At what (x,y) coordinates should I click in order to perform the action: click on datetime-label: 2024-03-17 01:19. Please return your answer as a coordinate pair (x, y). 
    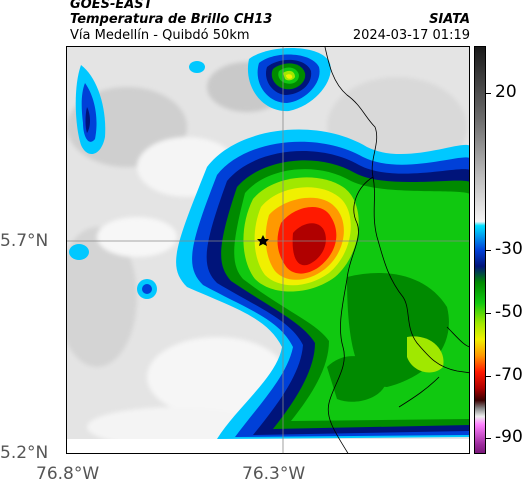
    Looking at the image, I should click on (411, 35).